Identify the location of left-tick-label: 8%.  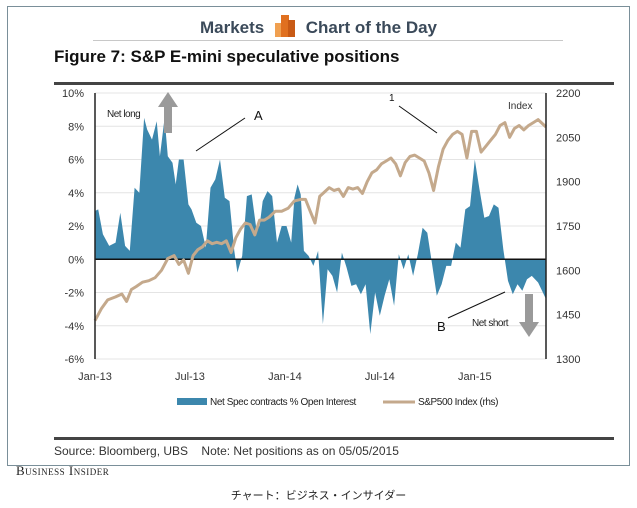
(76, 127).